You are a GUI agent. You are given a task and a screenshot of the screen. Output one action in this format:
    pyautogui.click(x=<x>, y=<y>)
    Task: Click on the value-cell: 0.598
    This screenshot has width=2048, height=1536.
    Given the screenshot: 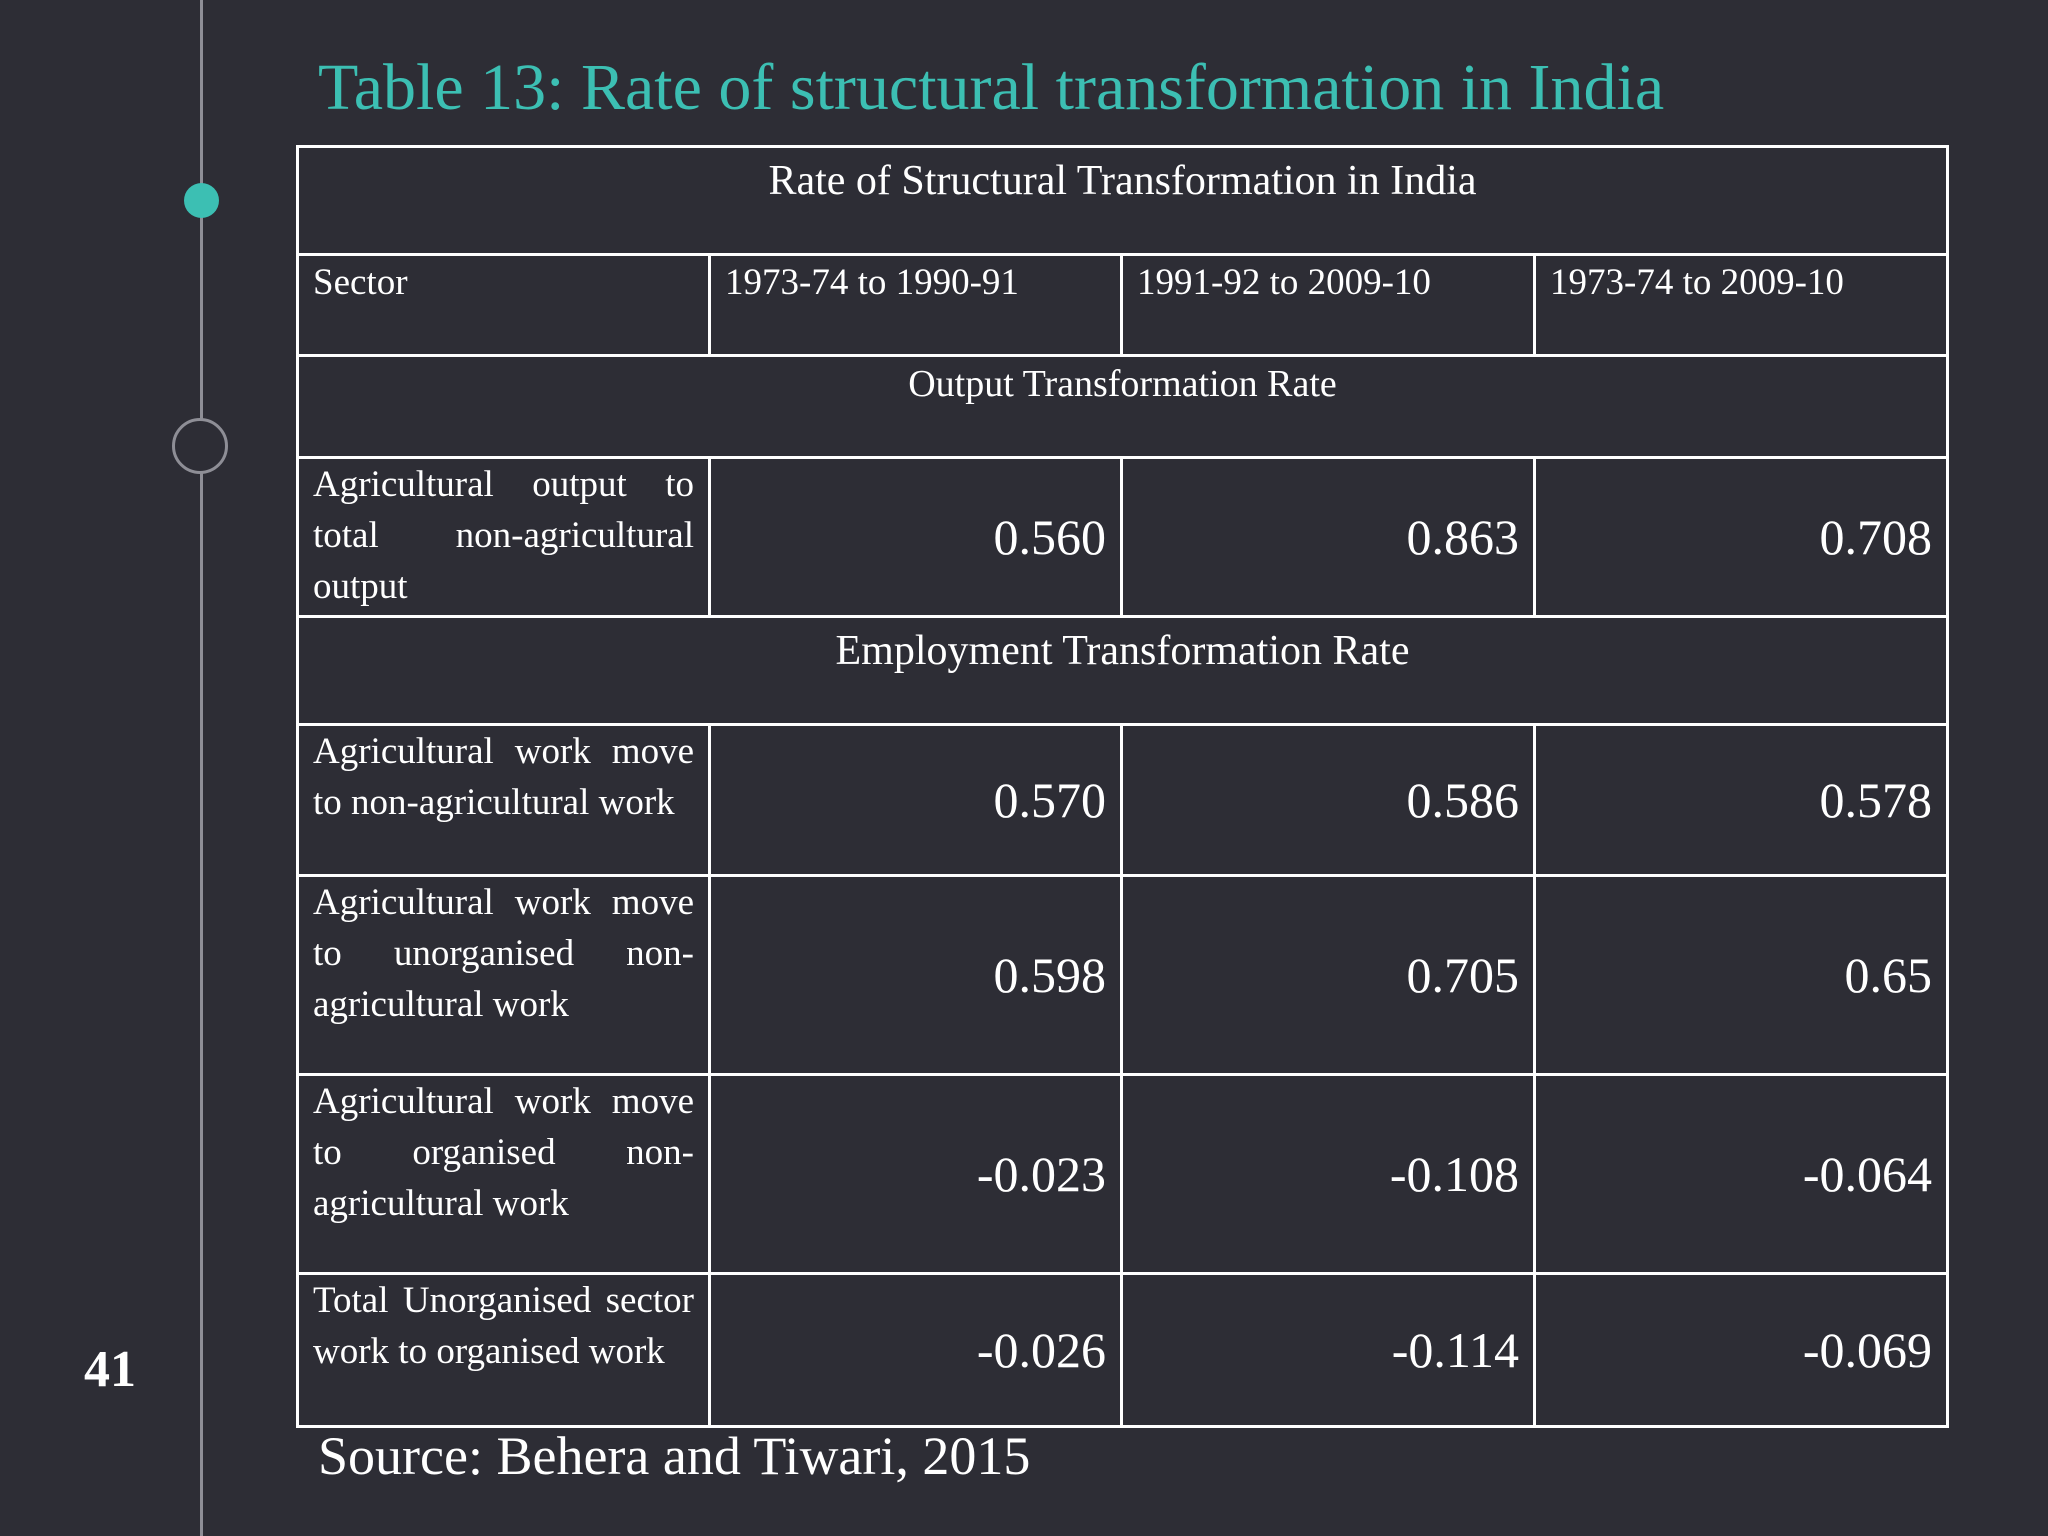 What is the action you would take?
    pyautogui.click(x=915, y=975)
    